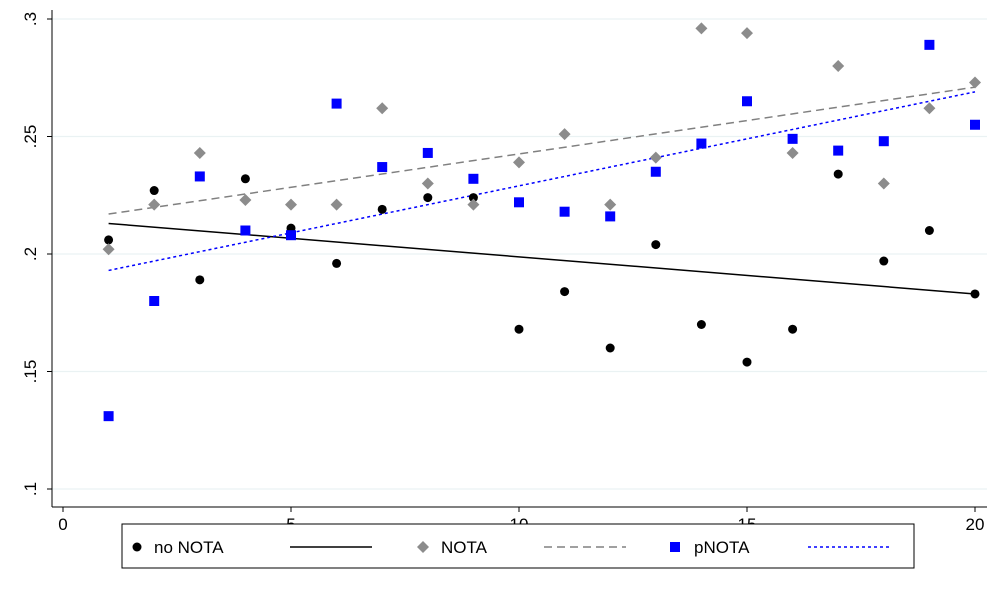  Describe the element at coordinates (62, 524) in the screenshot. I see `x-tick-label: 0` at that location.